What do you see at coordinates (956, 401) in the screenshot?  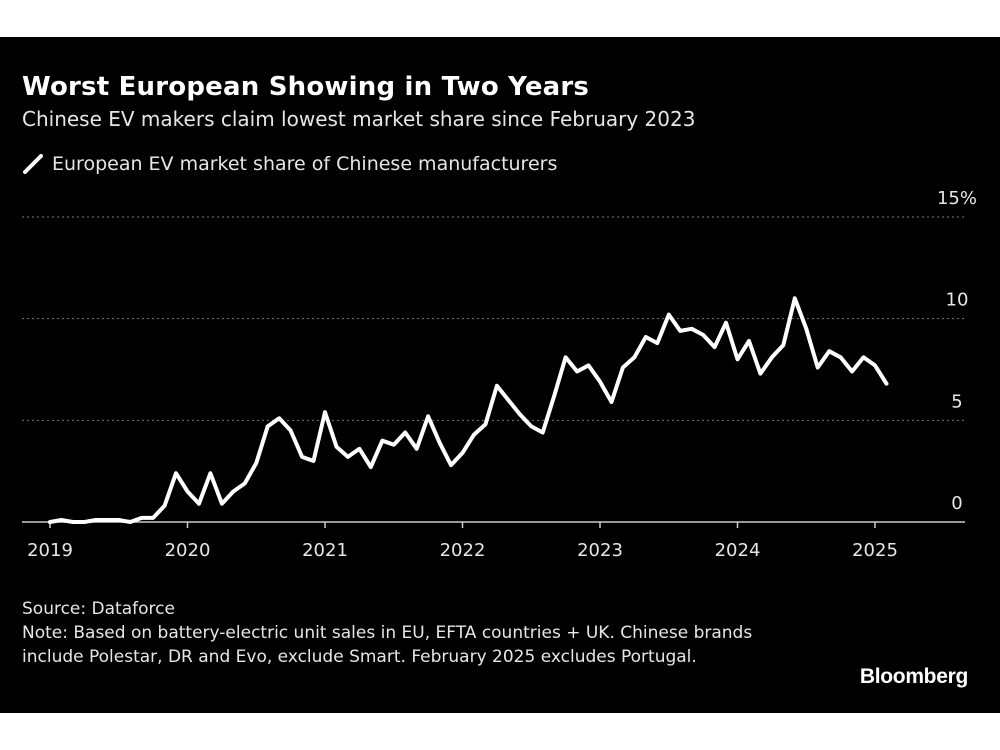 I see `y-tick-label-5: 5` at bounding box center [956, 401].